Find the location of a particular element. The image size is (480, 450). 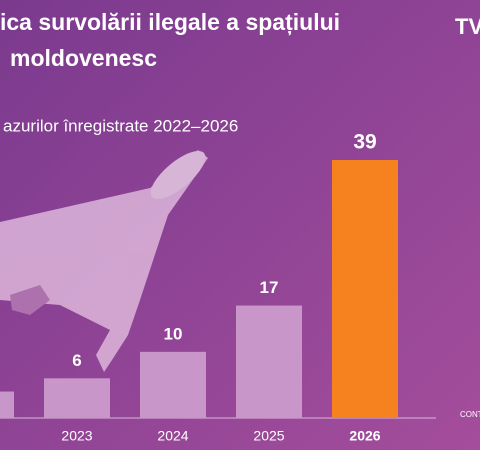

chart-subtitle: azurilor înregistrate 2022–2026 is located at coordinates (120, 125).